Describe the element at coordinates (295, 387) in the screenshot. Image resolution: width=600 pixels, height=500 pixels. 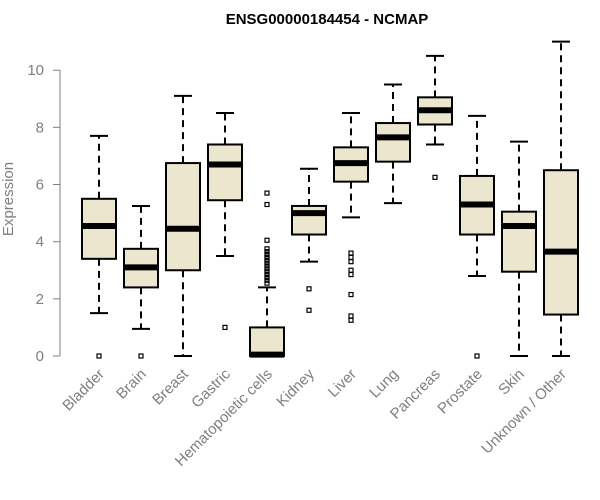
I see `x-tick-label: Kidney` at that location.